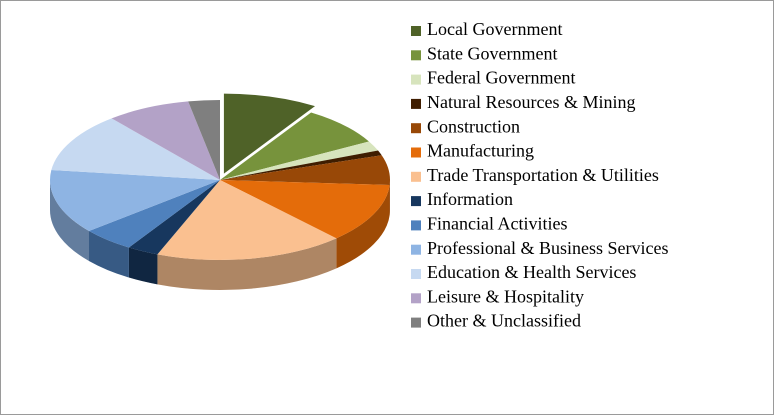  Describe the element at coordinates (505, 296) in the screenshot. I see `legend-label: Leisure & Hospitality` at that location.